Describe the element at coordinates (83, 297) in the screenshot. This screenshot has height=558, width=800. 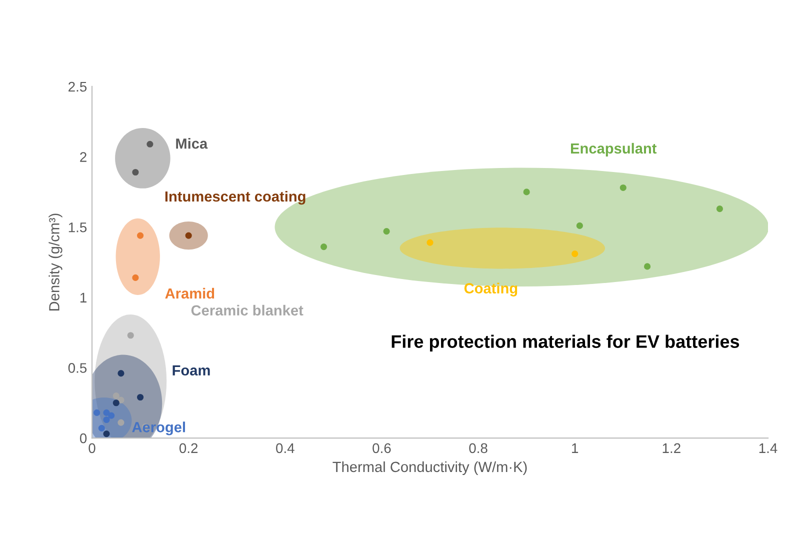
I see `y-tick-label: 1` at that location.